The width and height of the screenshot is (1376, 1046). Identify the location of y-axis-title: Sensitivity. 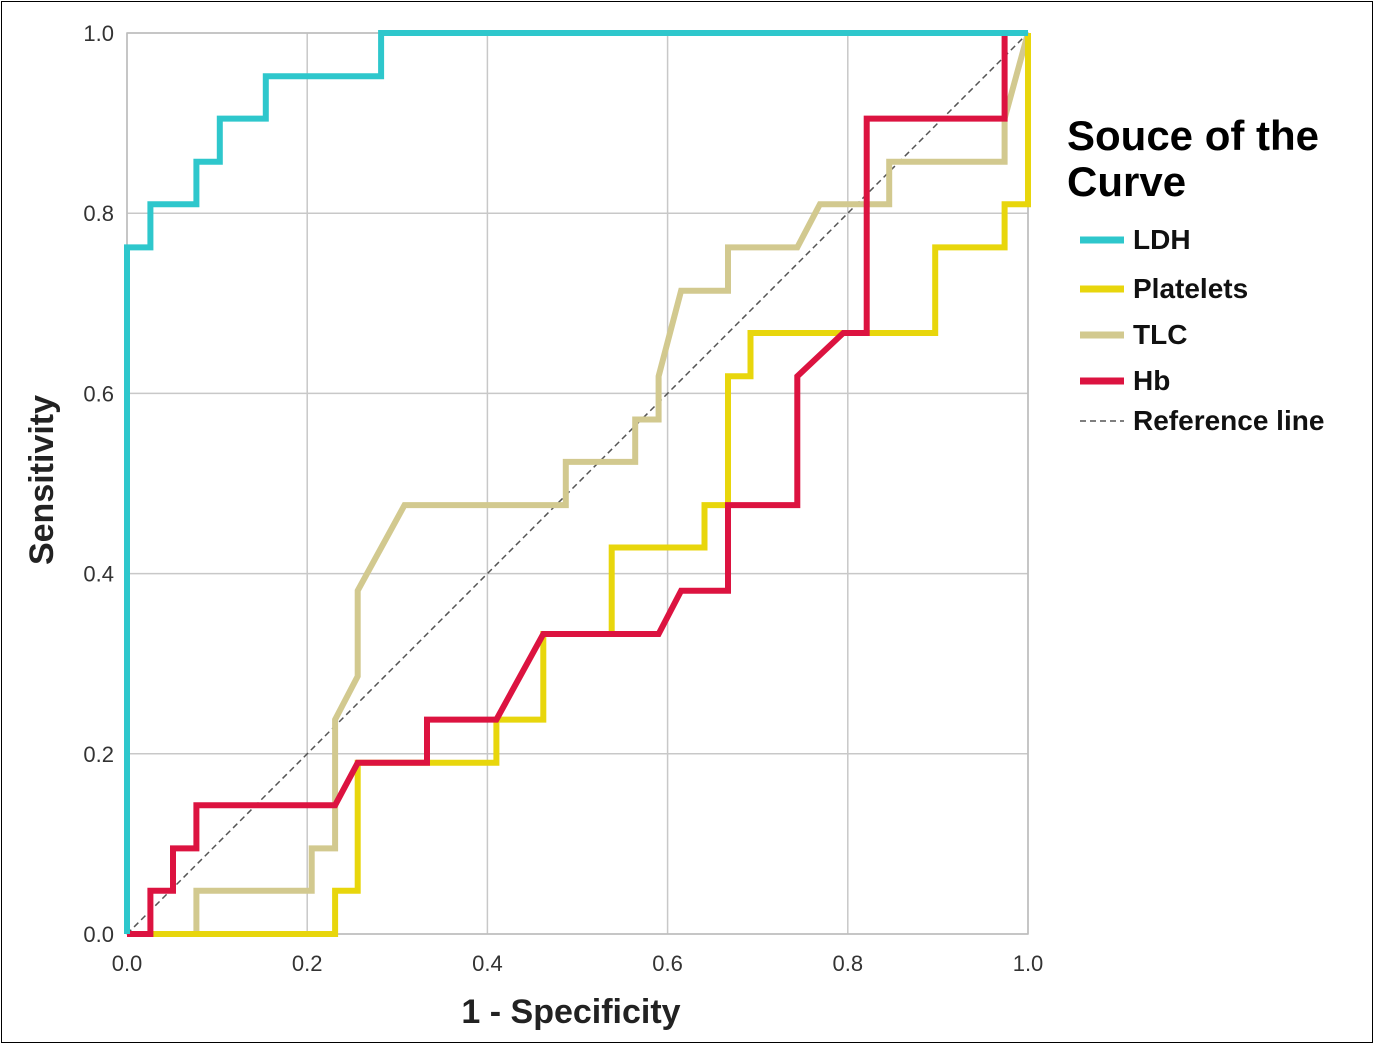
(42, 480).